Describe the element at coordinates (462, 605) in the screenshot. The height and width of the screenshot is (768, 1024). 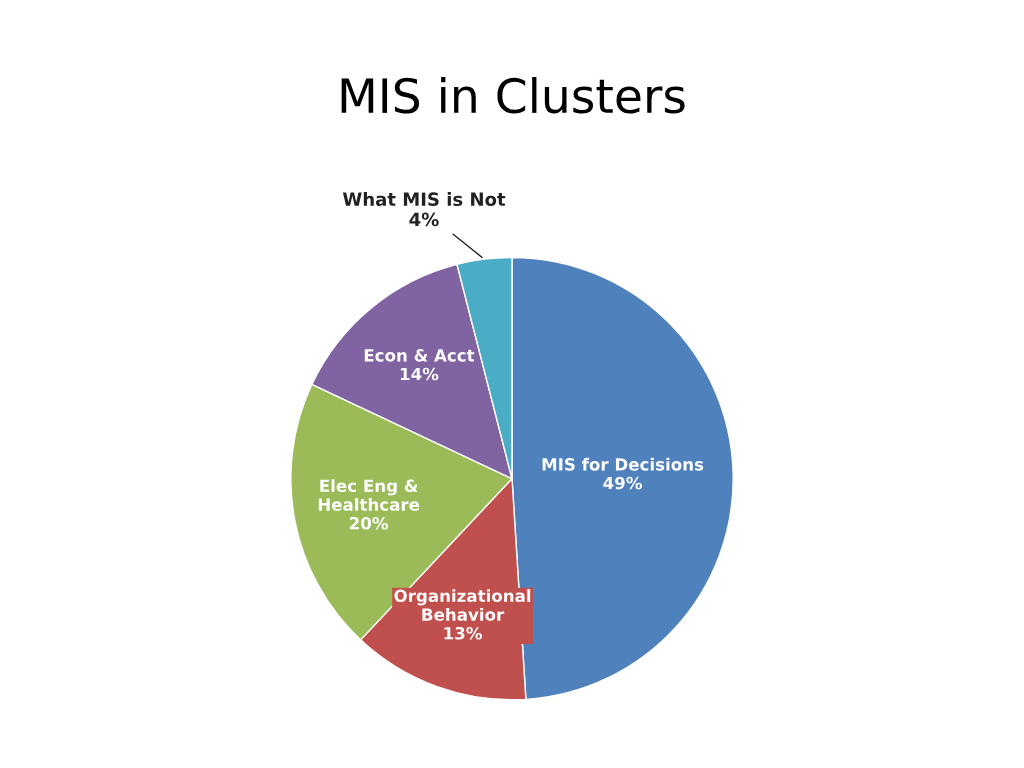
I see `slice-label: Organizational Behavior` at that location.